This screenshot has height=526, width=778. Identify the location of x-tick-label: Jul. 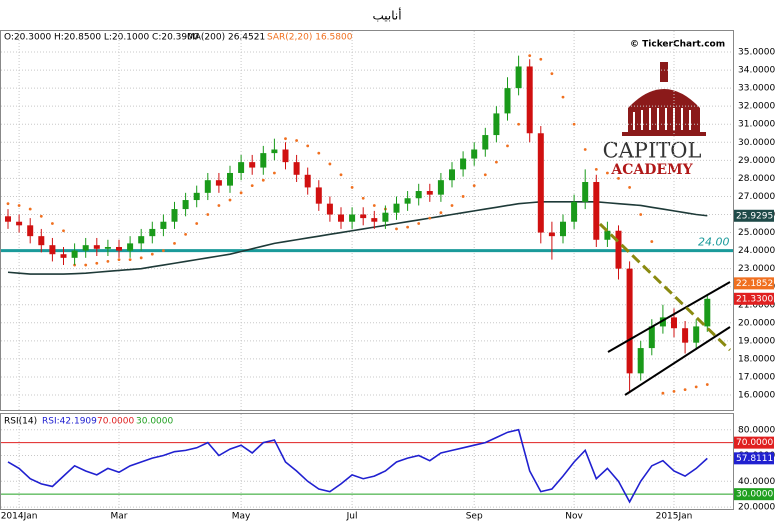
(352, 517).